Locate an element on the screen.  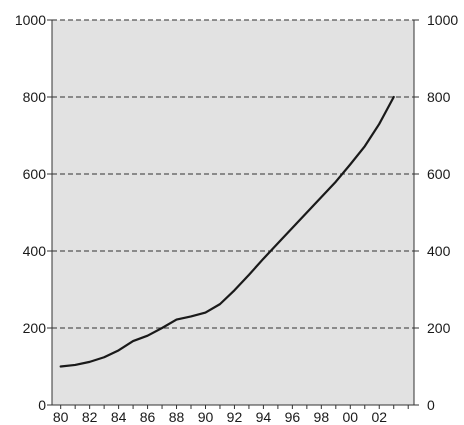
y-tick-label-right: 400 is located at coordinates (439, 251).